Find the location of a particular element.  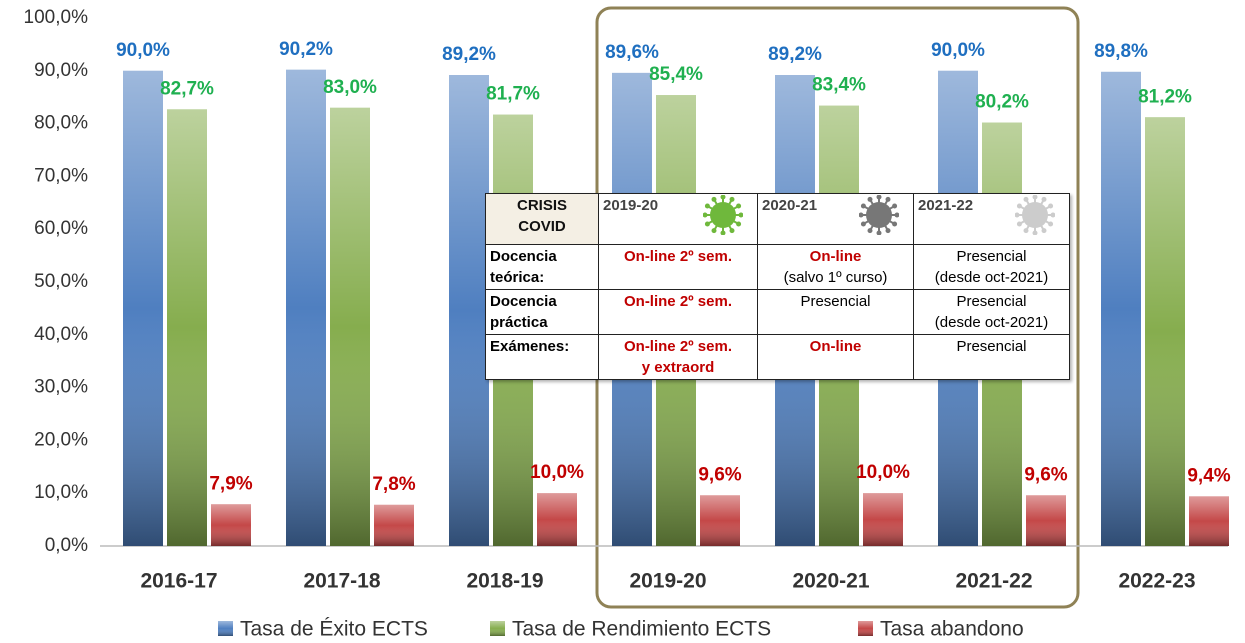

virus-body is located at coordinates (723, 215).